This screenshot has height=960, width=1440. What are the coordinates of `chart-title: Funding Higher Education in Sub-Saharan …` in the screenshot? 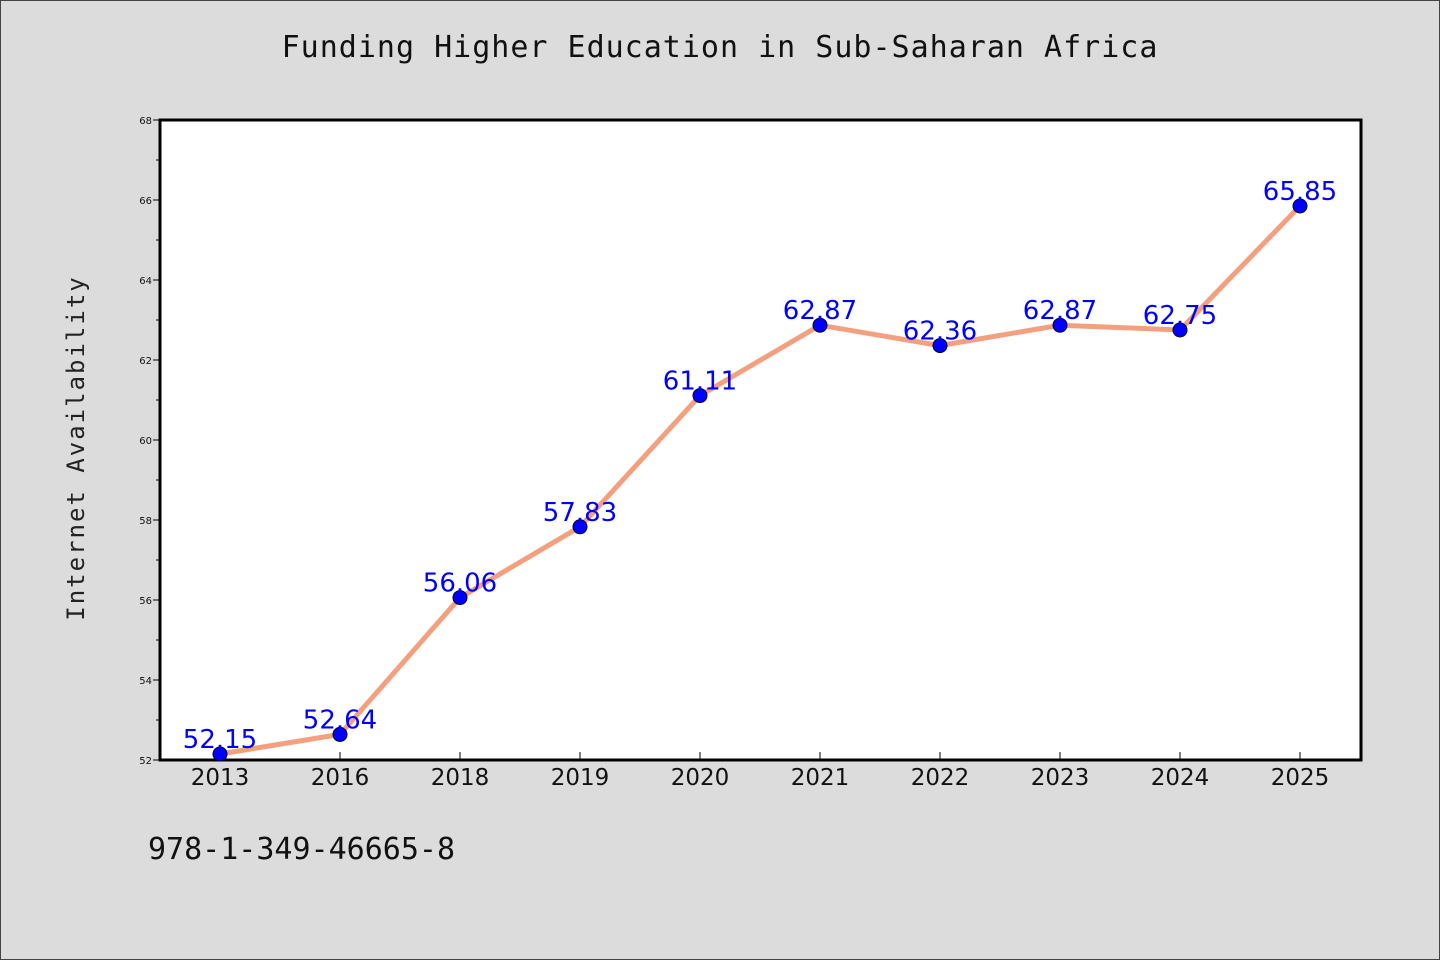 It's located at (720, 47).